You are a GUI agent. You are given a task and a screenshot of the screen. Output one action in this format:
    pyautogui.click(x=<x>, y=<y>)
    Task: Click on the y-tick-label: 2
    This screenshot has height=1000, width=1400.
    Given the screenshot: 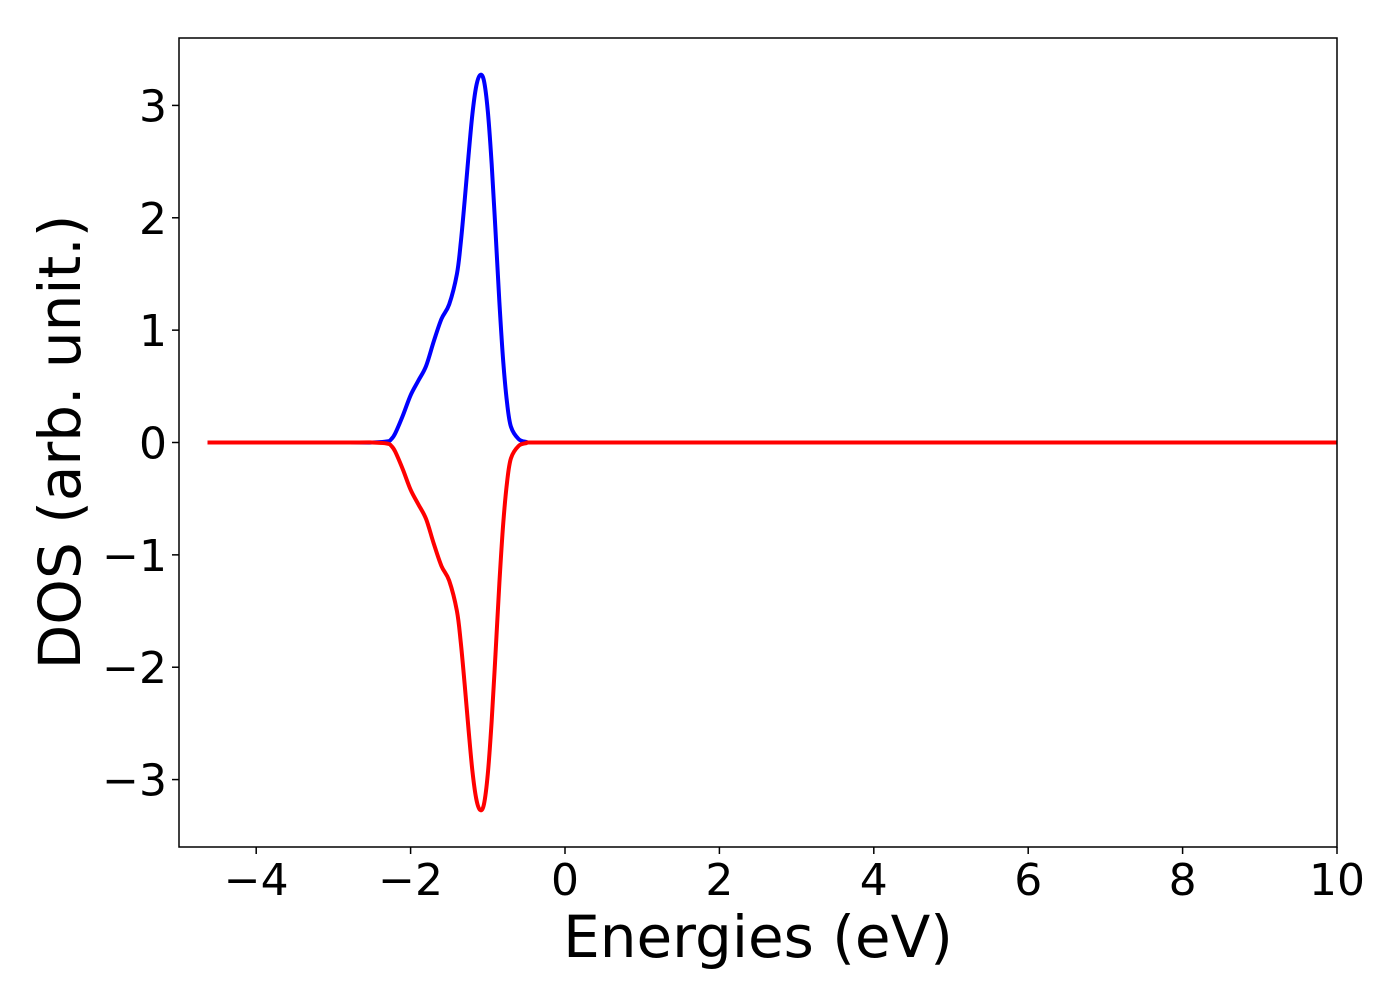 What is the action you would take?
    pyautogui.click(x=153, y=219)
    